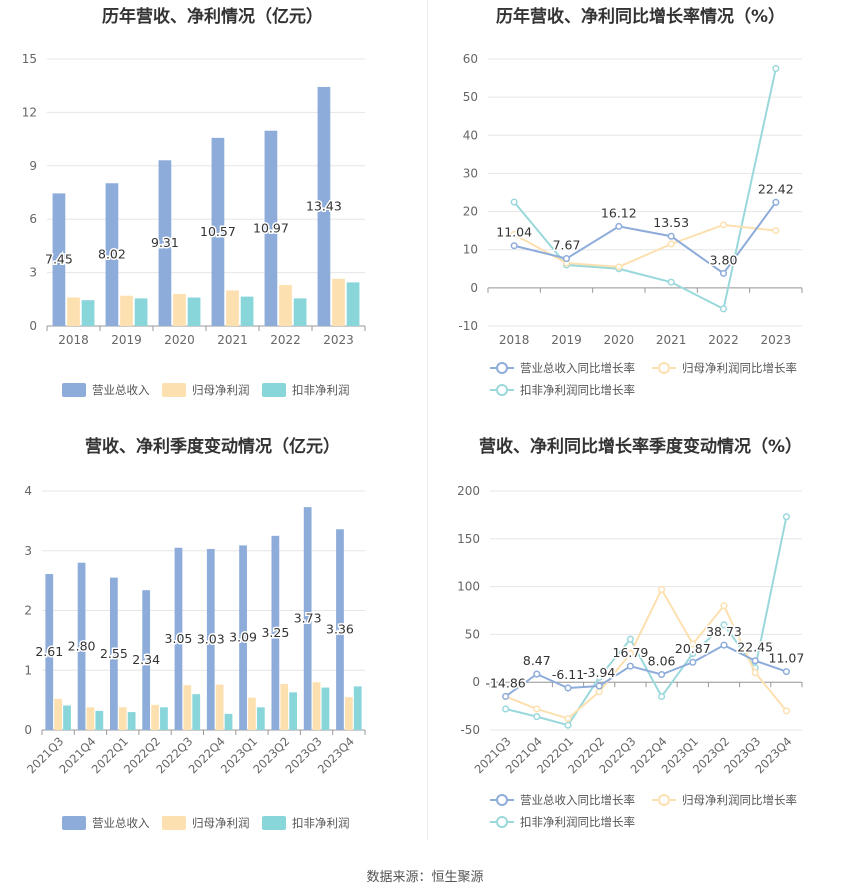 Image resolution: width=850 pixels, height=890 pixels. Describe the element at coordinates (577, 800) in the screenshot. I see `legend-label: 营业总收入同比增长率` at that location.